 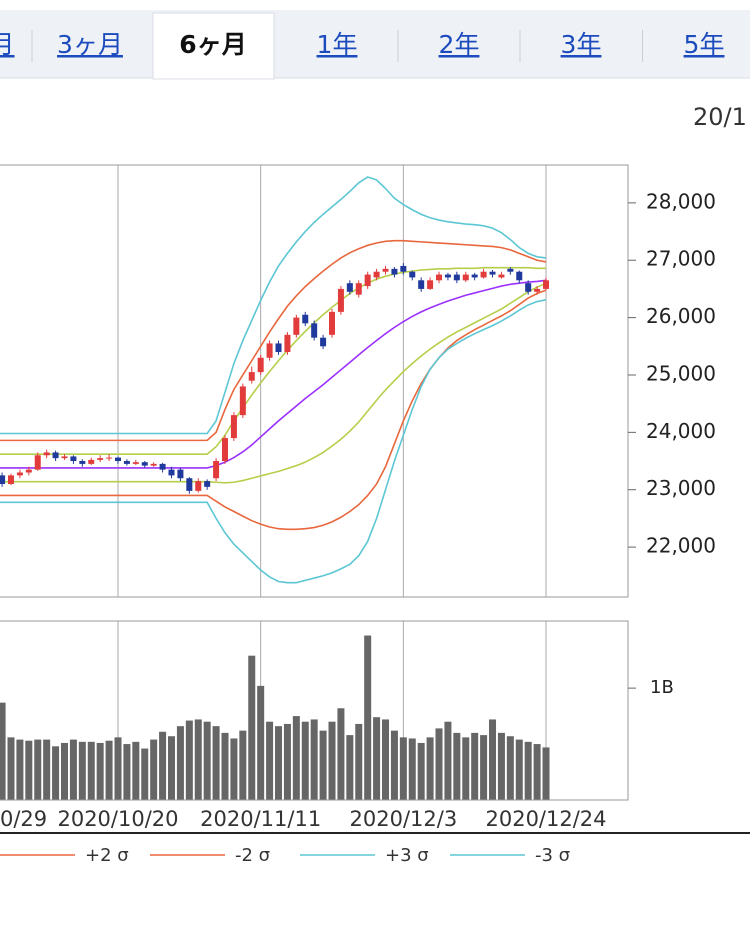 What do you see at coordinates (720, 117) in the screenshot?
I see `date-label: 20/1` at bounding box center [720, 117].